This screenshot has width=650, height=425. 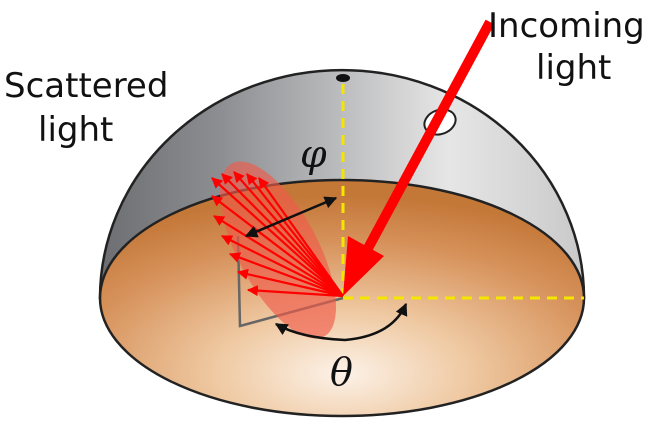 What do you see at coordinates (291, 217) in the screenshot?
I see `phi-angle-arrow` at bounding box center [291, 217].